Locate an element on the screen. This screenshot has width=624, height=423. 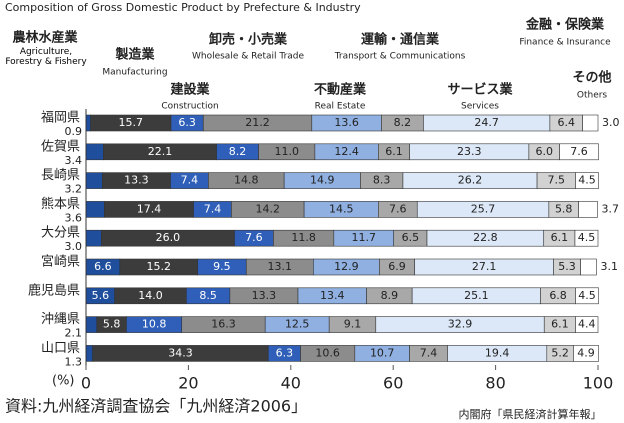
value-label: 12.5 is located at coordinates (297, 324).